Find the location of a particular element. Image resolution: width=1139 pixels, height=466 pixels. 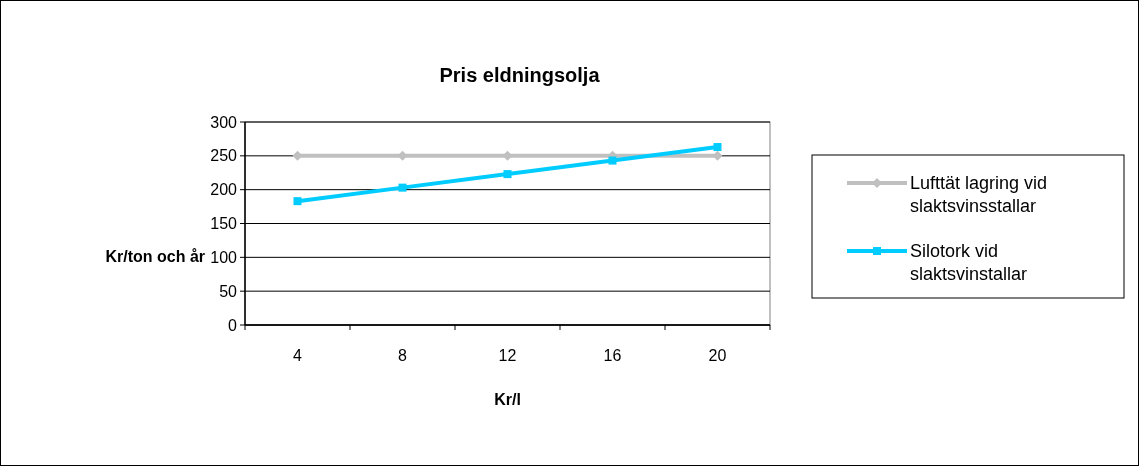

y-tick-label: 150 is located at coordinates (224, 224).